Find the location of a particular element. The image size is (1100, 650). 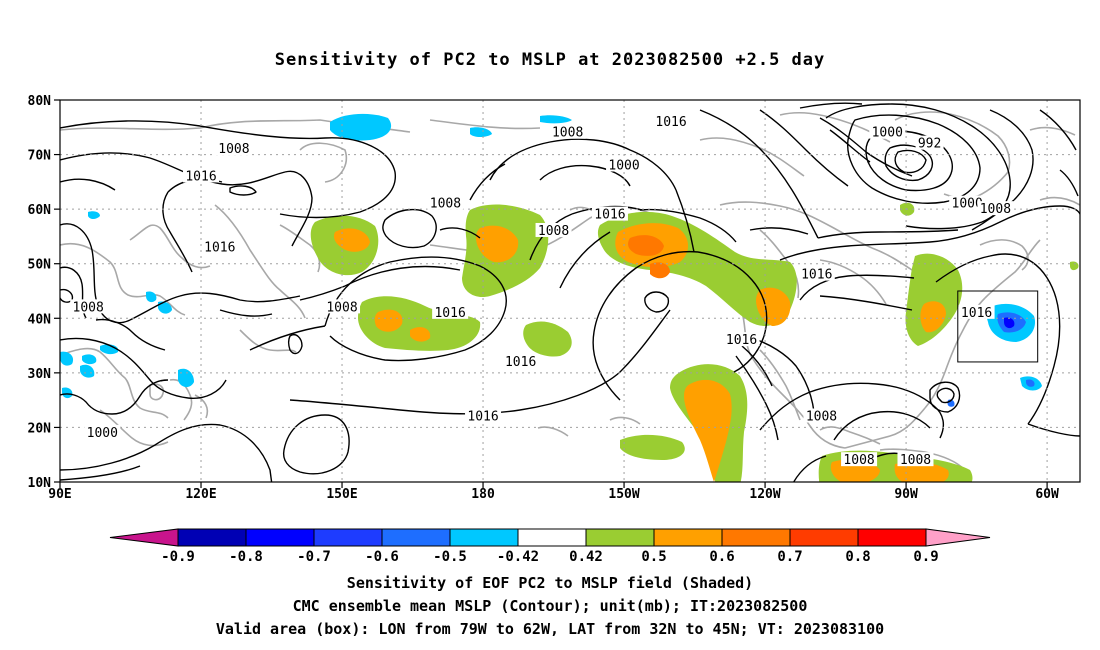

colorbar-label: 0.7 is located at coordinates (789, 557).